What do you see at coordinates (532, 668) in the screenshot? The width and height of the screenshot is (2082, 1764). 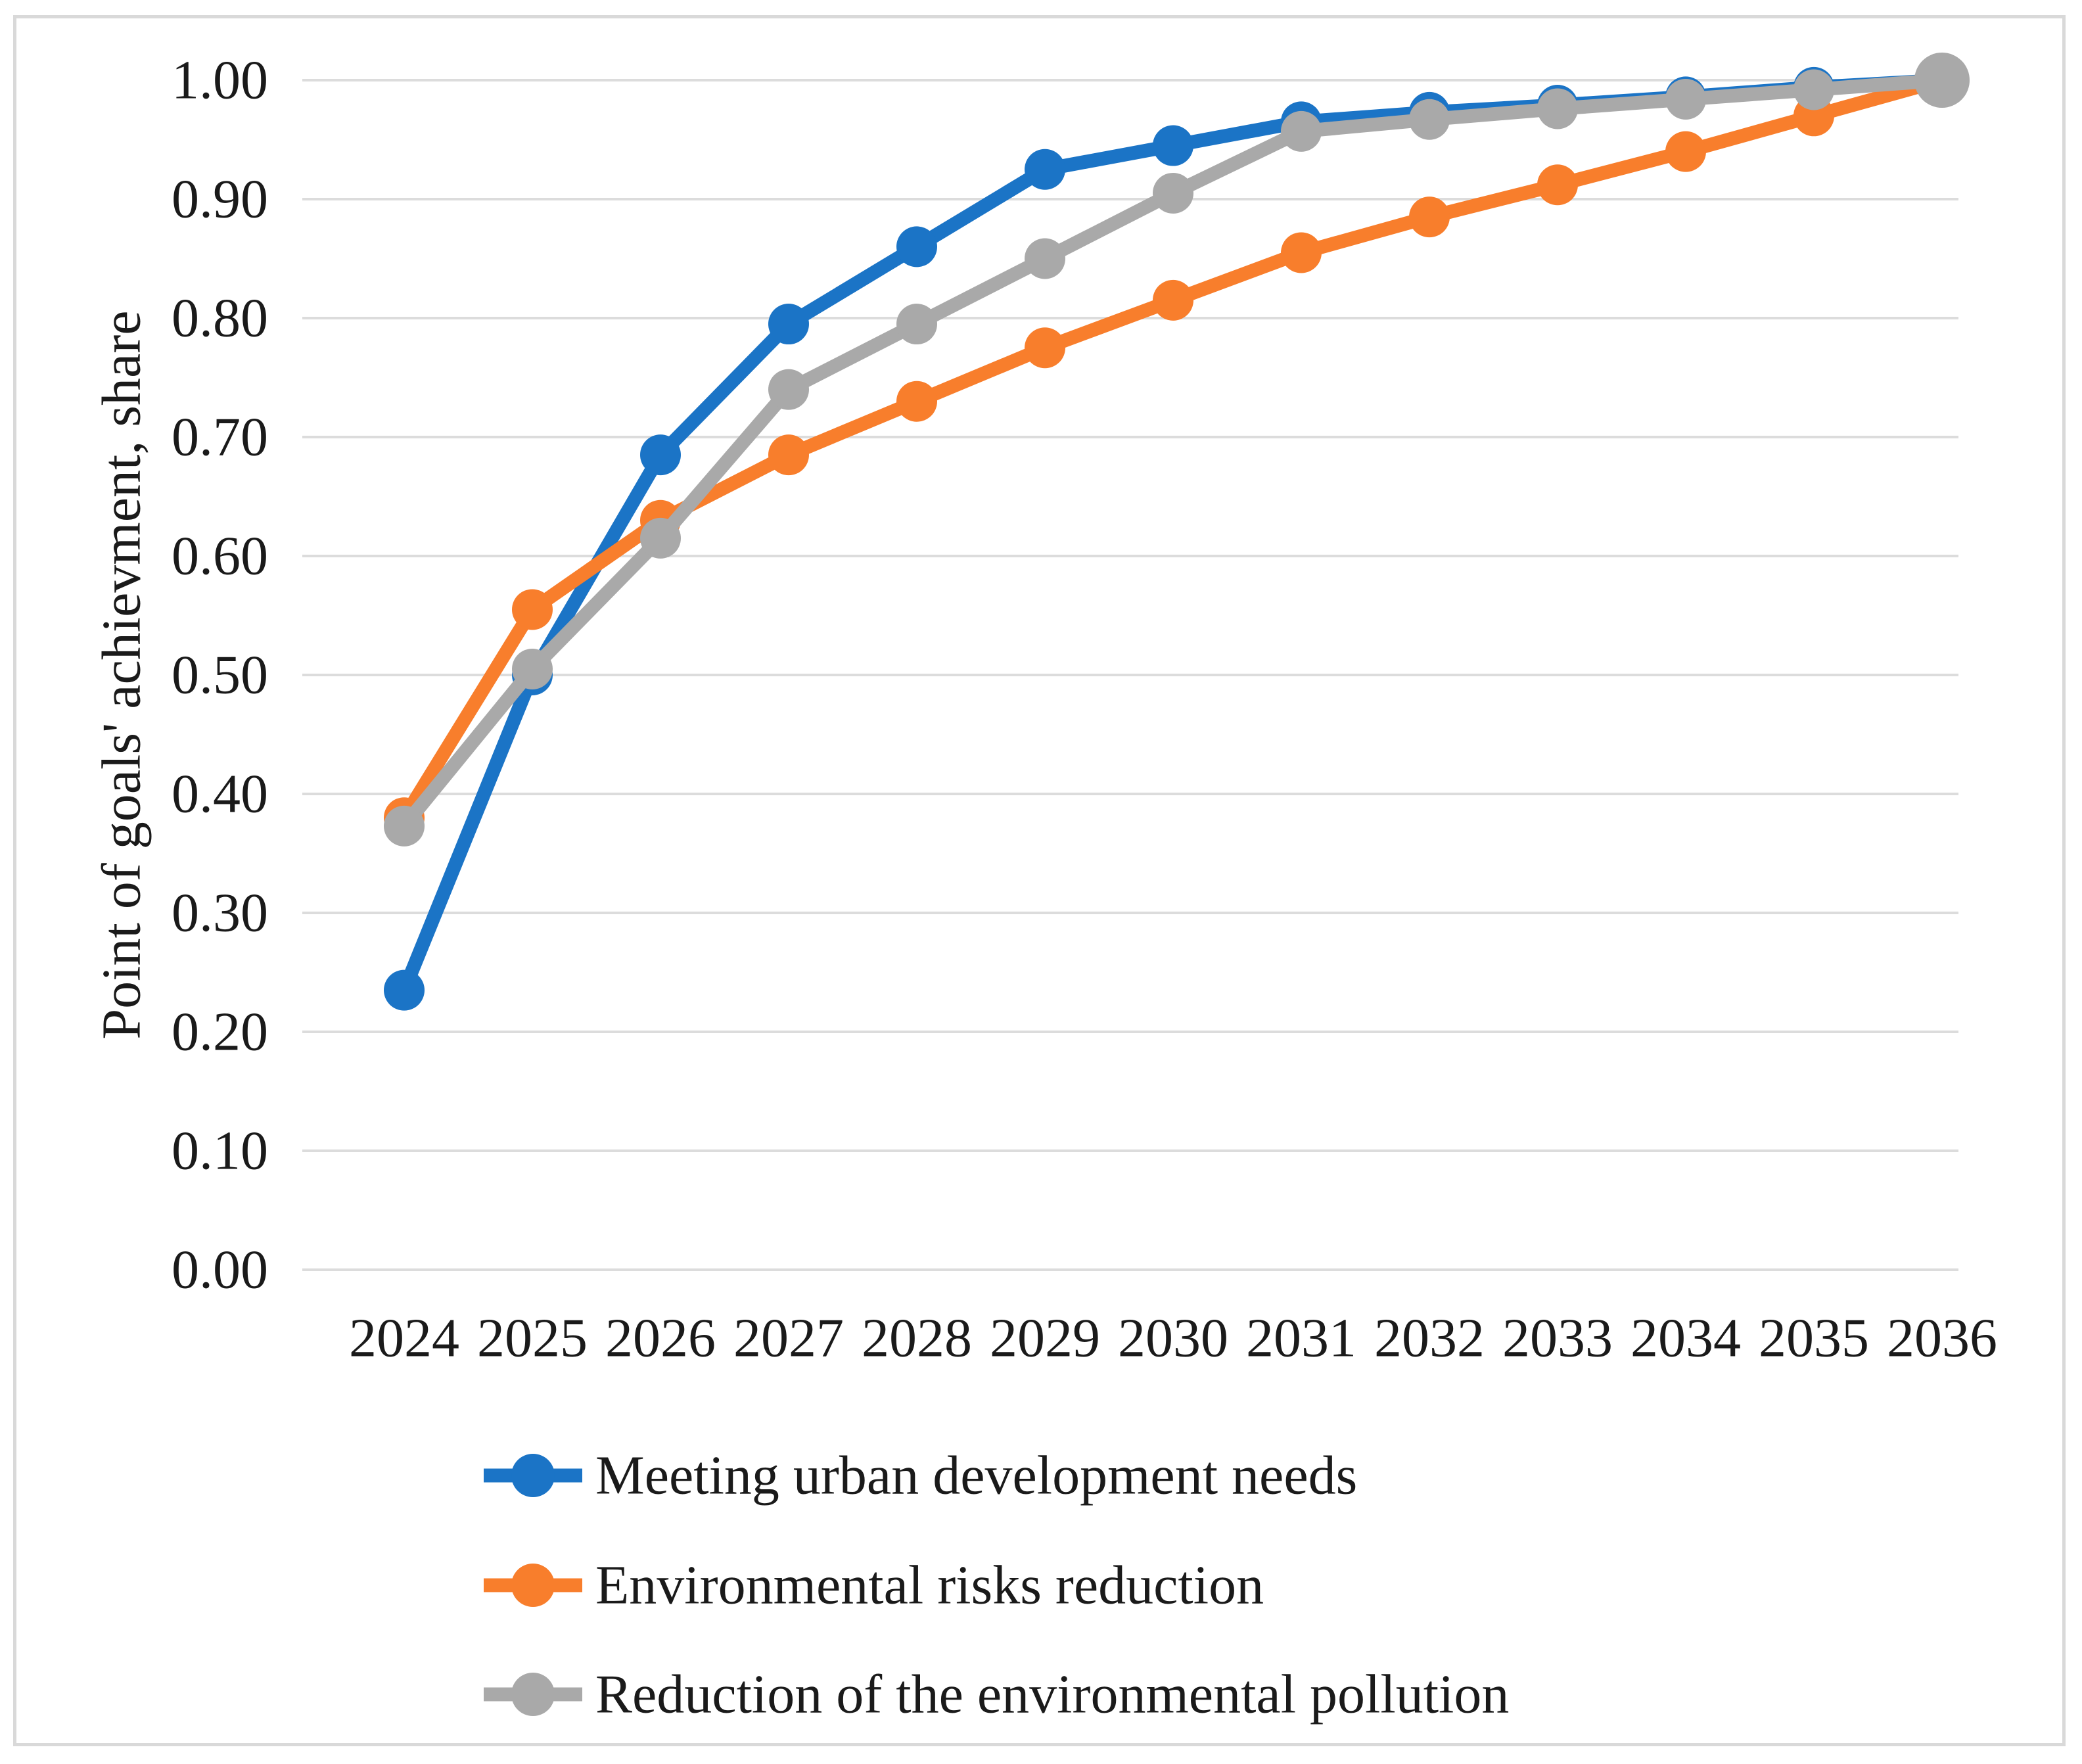 I see `data-point-reduction-of-the-environmental-pollution-2025` at bounding box center [532, 668].